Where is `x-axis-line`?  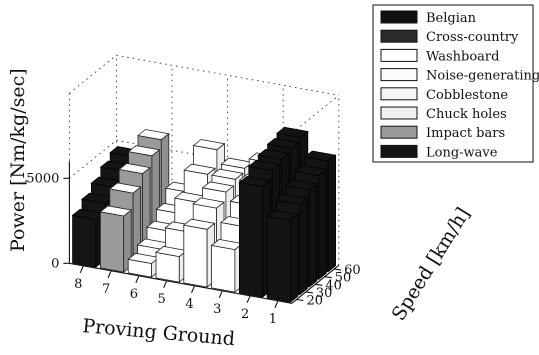
x-axis-line is located at coordinates (180, 283).